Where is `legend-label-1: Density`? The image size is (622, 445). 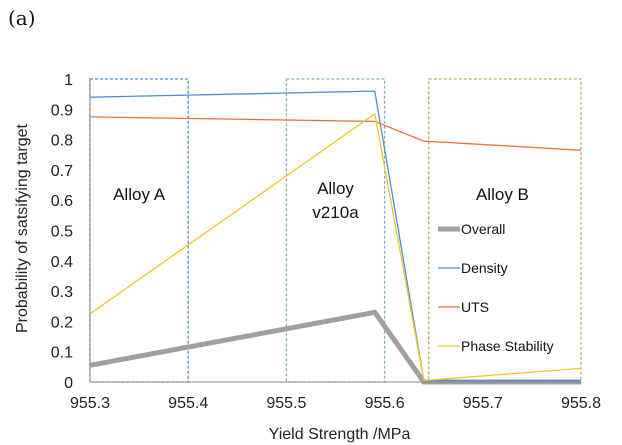 legend-label-1: Density is located at coordinates (484, 268).